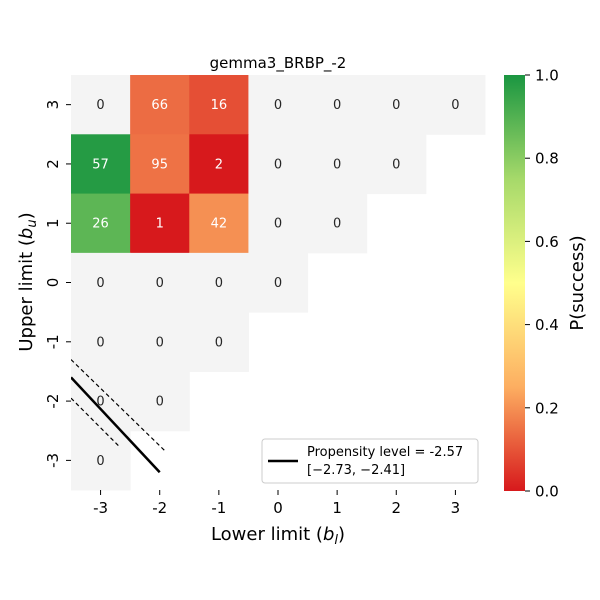  What do you see at coordinates (385, 452) in the screenshot?
I see `legend-label-level: Propensity level = -2.57` at bounding box center [385, 452].